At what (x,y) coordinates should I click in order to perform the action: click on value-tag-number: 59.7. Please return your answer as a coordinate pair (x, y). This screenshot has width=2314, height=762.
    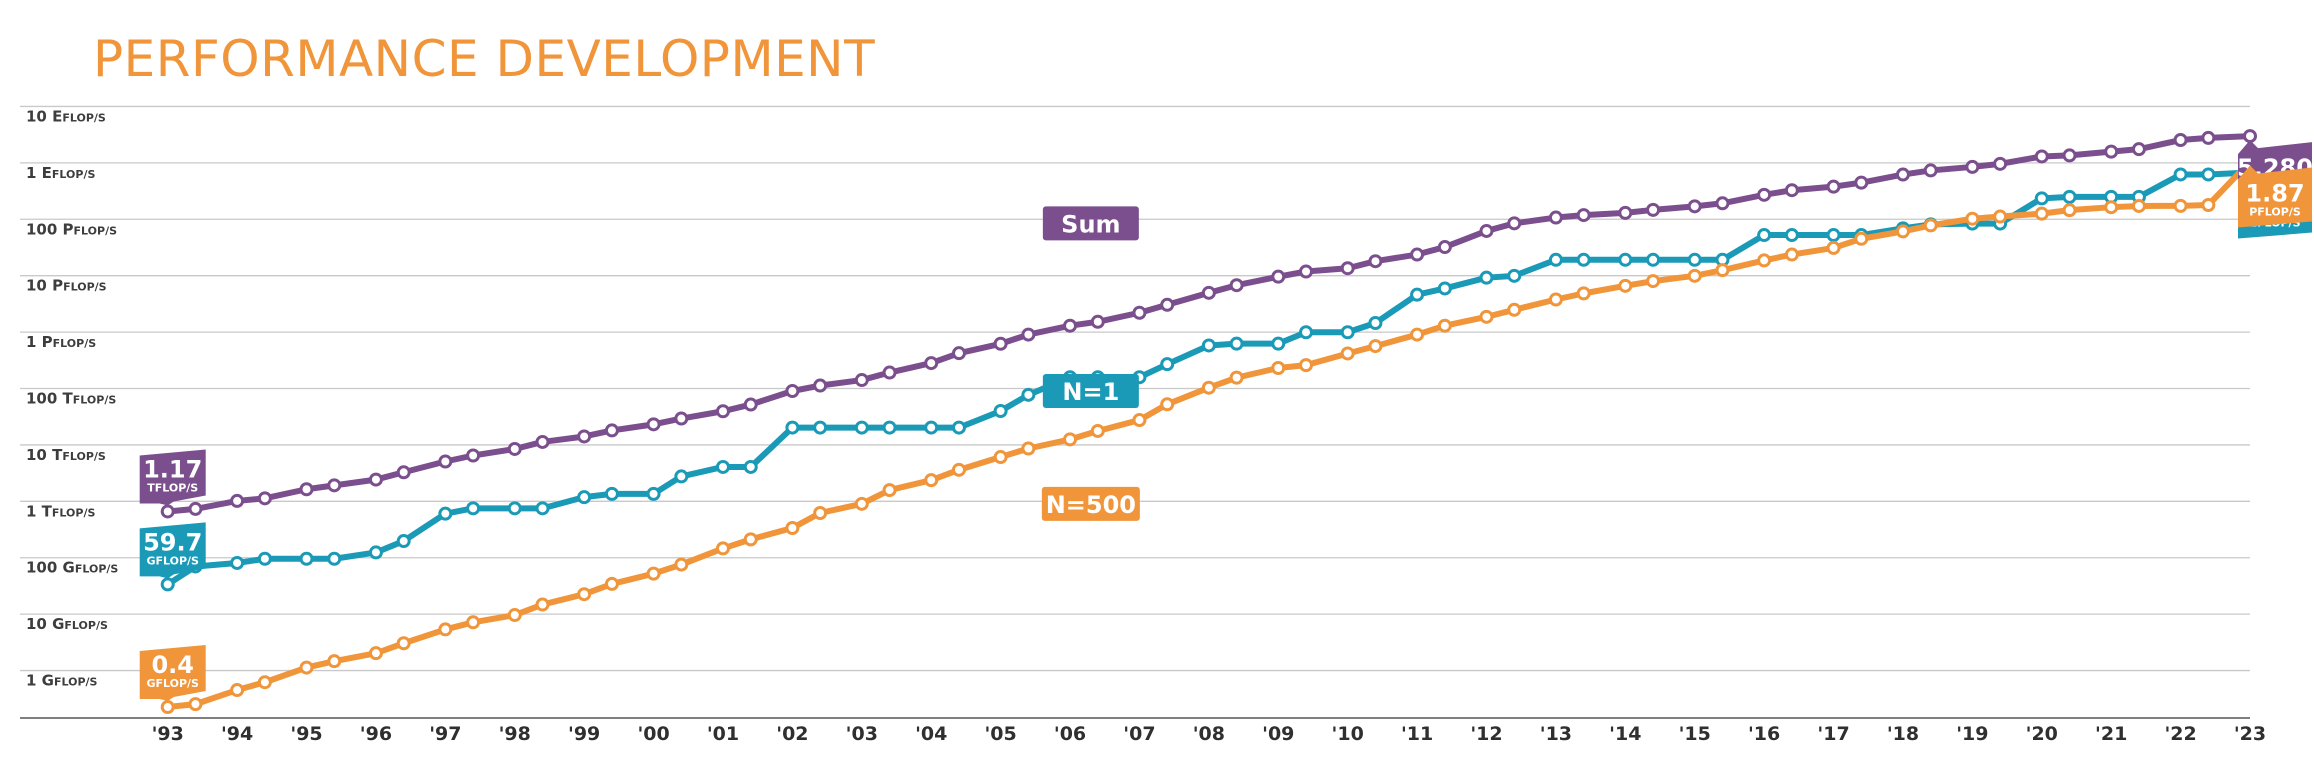
    Looking at the image, I should click on (172, 542).